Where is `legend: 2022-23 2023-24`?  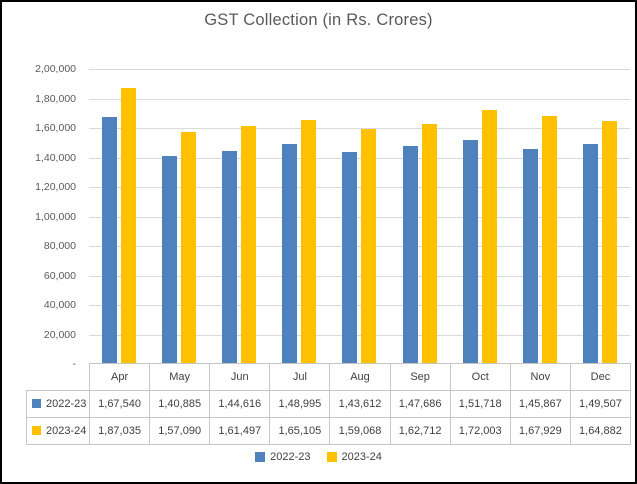 legend: 2022-23 2023-24 is located at coordinates (318, 457).